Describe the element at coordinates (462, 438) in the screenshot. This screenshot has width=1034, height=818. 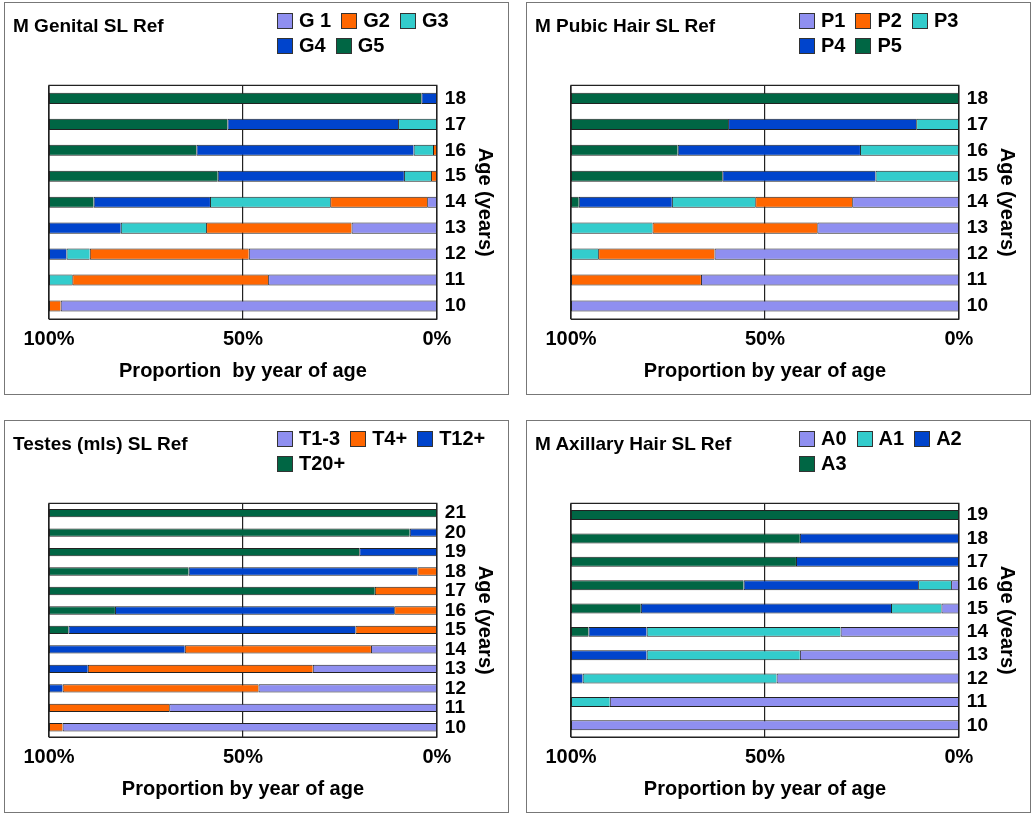
I see `legend-label: T12+` at that location.